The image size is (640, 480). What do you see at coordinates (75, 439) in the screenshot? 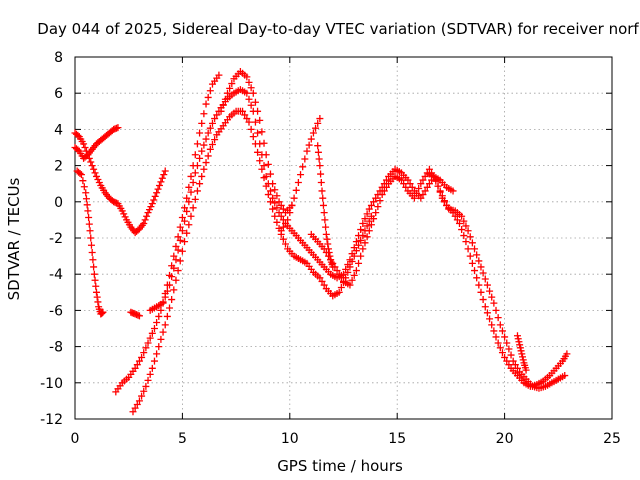
I see `x-tick-label: 0` at bounding box center [75, 439].